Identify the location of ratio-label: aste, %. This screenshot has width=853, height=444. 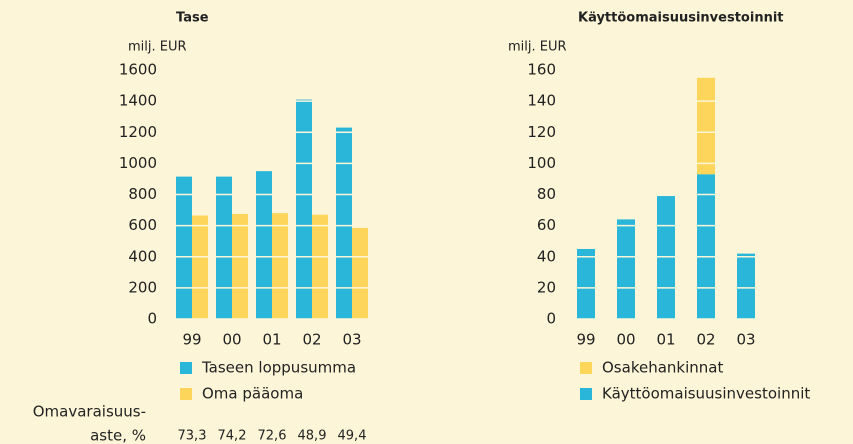
(118, 435).